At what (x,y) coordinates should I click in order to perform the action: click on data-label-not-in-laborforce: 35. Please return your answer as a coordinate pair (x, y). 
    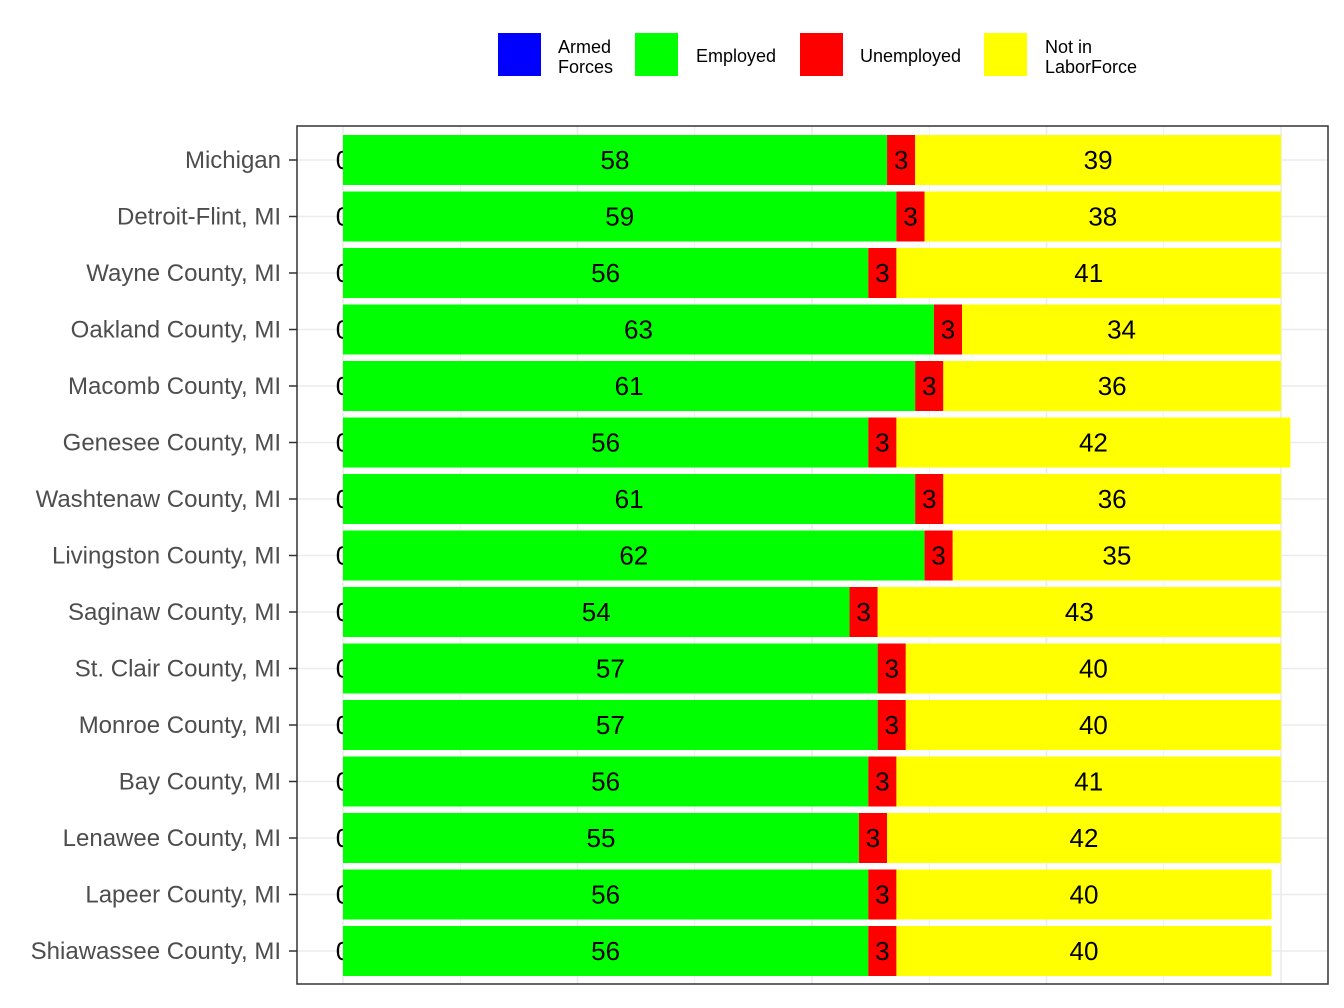
    Looking at the image, I should click on (1116, 556).